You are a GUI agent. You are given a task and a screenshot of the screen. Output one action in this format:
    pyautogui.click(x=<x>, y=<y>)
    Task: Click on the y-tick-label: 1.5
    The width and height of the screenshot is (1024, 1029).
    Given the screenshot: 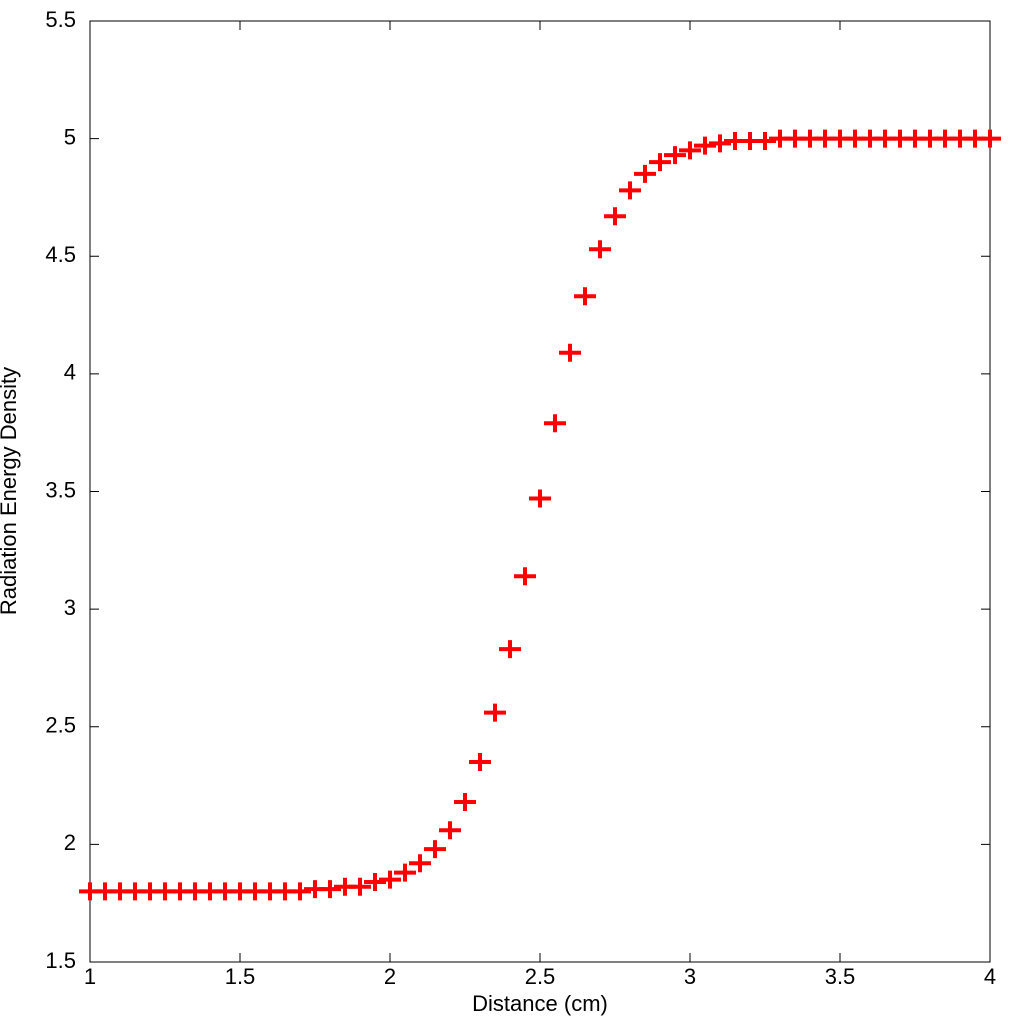 What is the action you would take?
    pyautogui.click(x=60, y=960)
    